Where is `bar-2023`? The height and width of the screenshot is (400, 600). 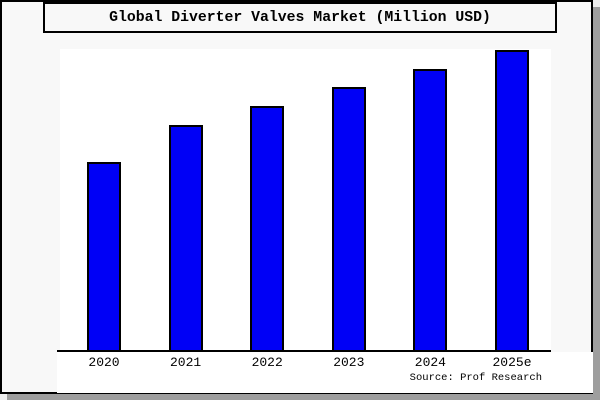 bar-2023 is located at coordinates (348, 218).